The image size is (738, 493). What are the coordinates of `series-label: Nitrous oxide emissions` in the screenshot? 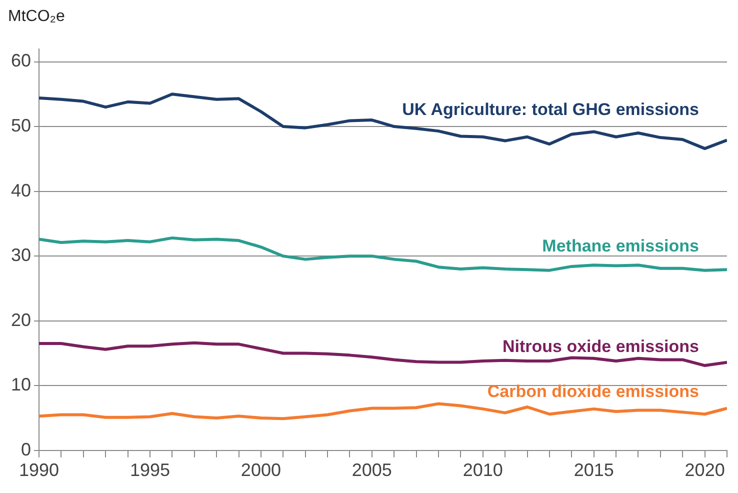 It's located at (600, 346).